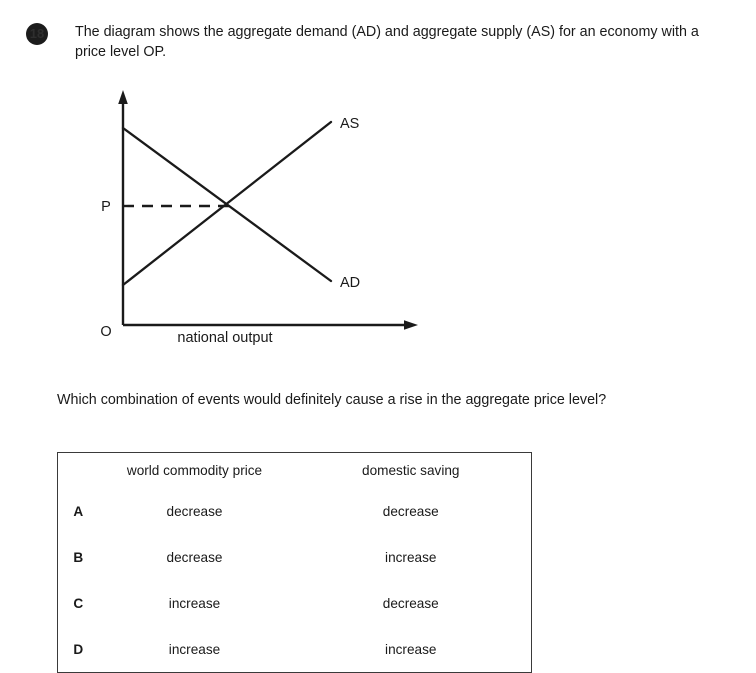 The width and height of the screenshot is (756, 673). Describe the element at coordinates (105, 332) in the screenshot. I see `origin-label: O` at that location.